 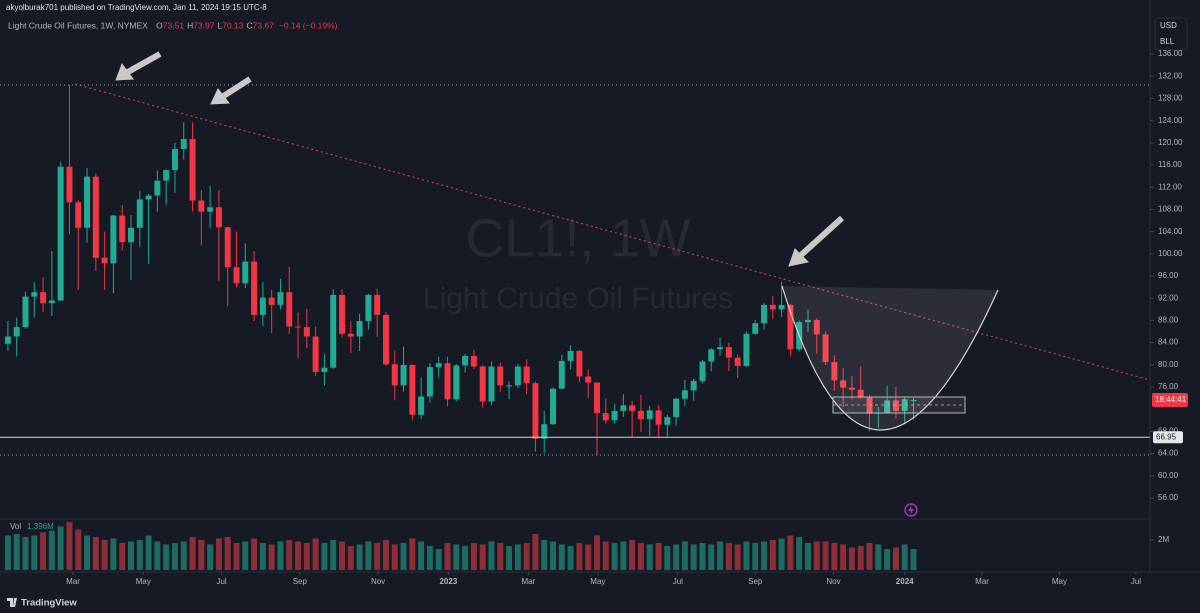 What do you see at coordinates (678, 581) in the screenshot?
I see `x-tick-label: Jul` at bounding box center [678, 581].